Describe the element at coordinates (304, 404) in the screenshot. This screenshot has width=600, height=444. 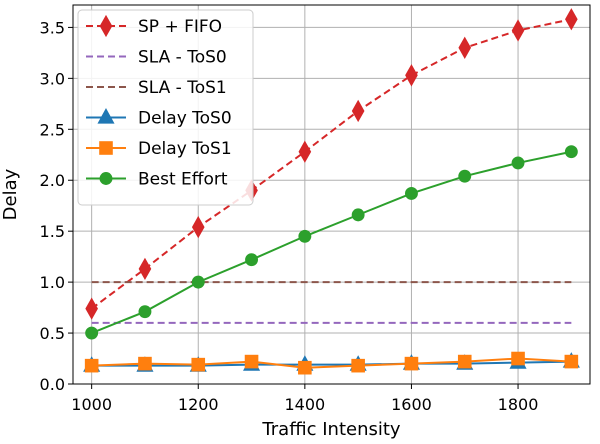
I see `x-tick-label: 1400` at that location.